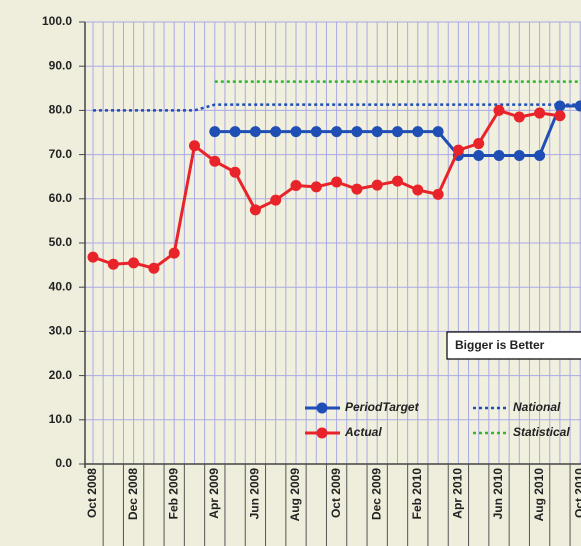 The height and width of the screenshot is (546, 581). What do you see at coordinates (61, 154) in the screenshot?
I see `y-tick-label: 70.0` at bounding box center [61, 154].